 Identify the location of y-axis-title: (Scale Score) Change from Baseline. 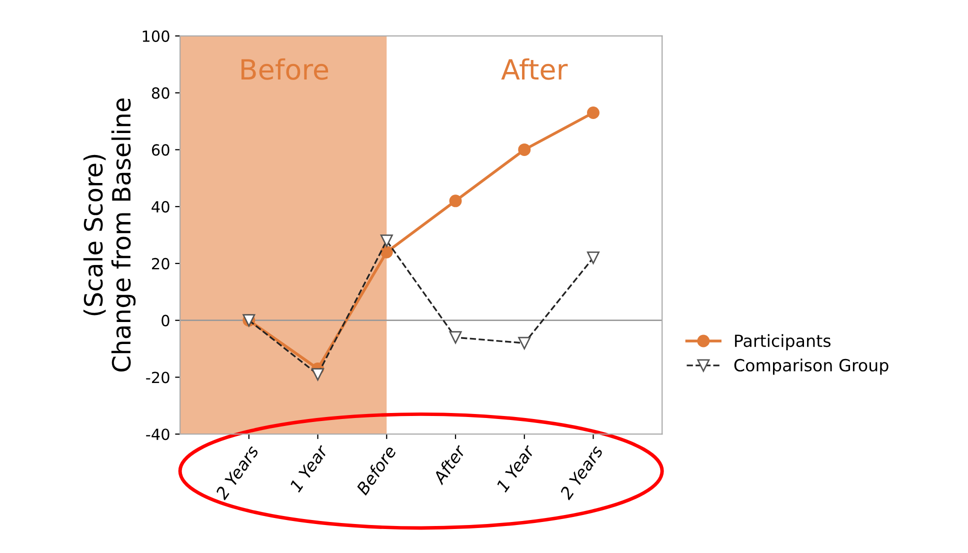
(109, 235).